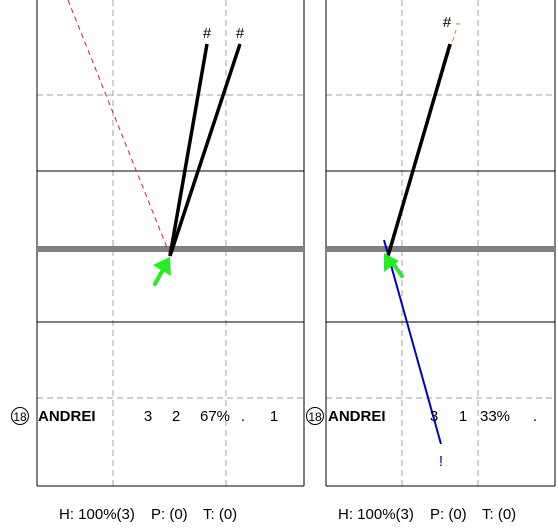  Describe the element at coordinates (440, 249) in the screenshot. I see `baseline-bar` at that location.